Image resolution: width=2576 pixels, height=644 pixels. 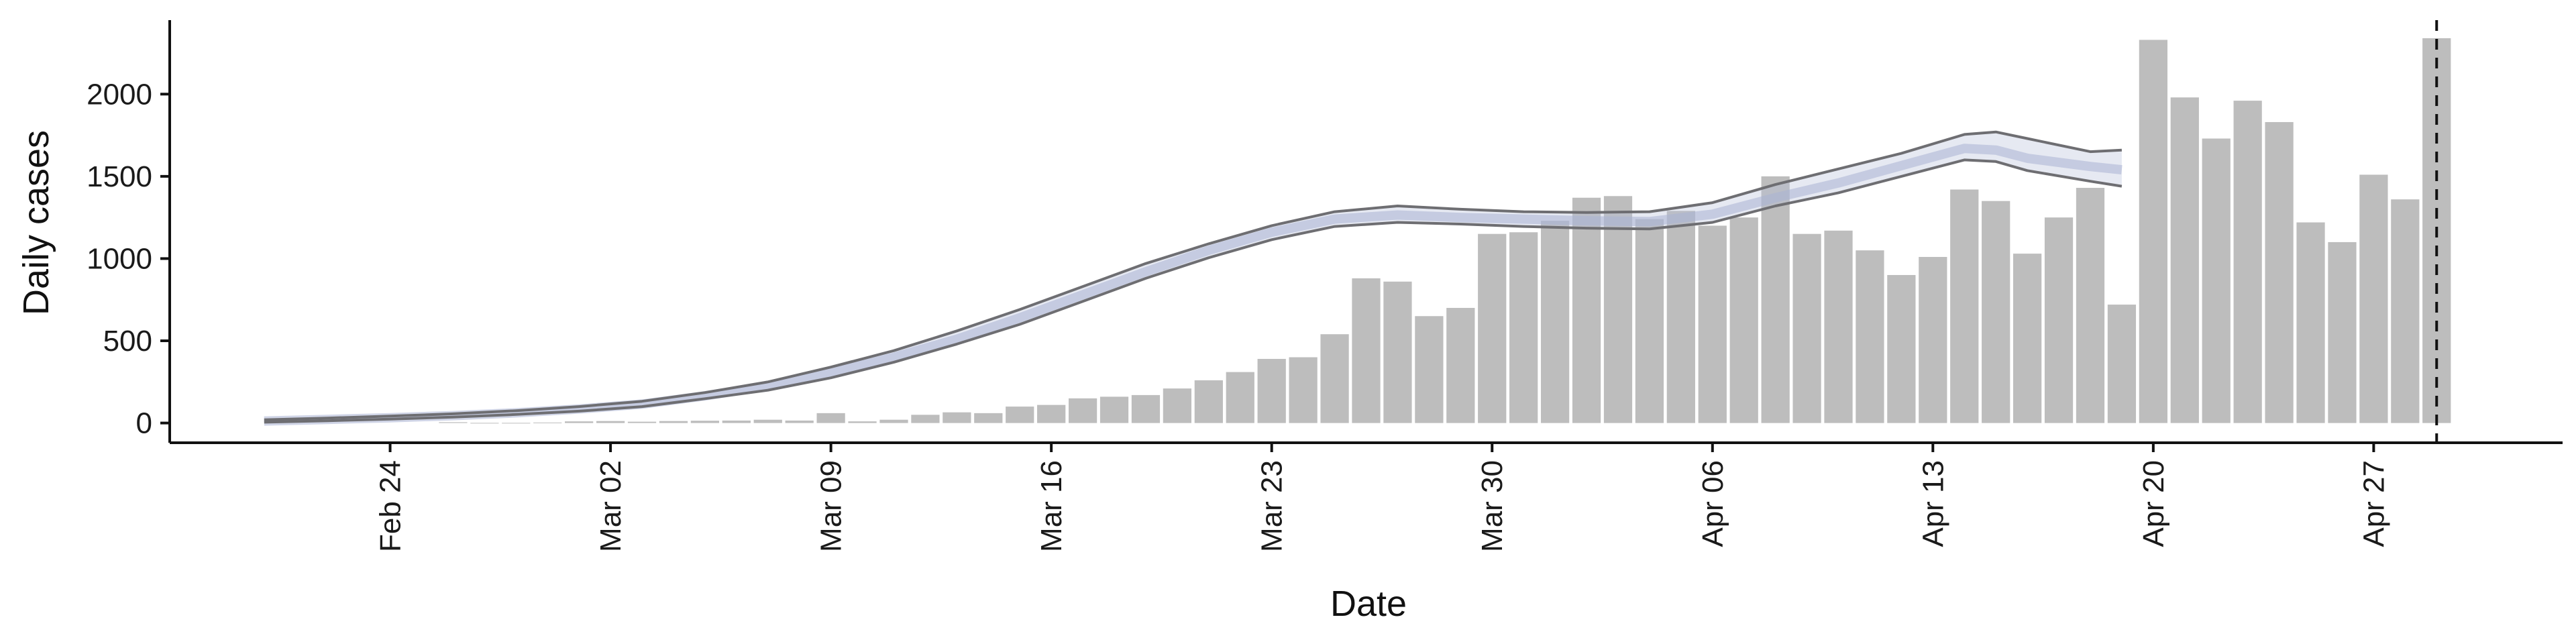 I want to click on y-tick-label: 0, so click(x=144, y=423).